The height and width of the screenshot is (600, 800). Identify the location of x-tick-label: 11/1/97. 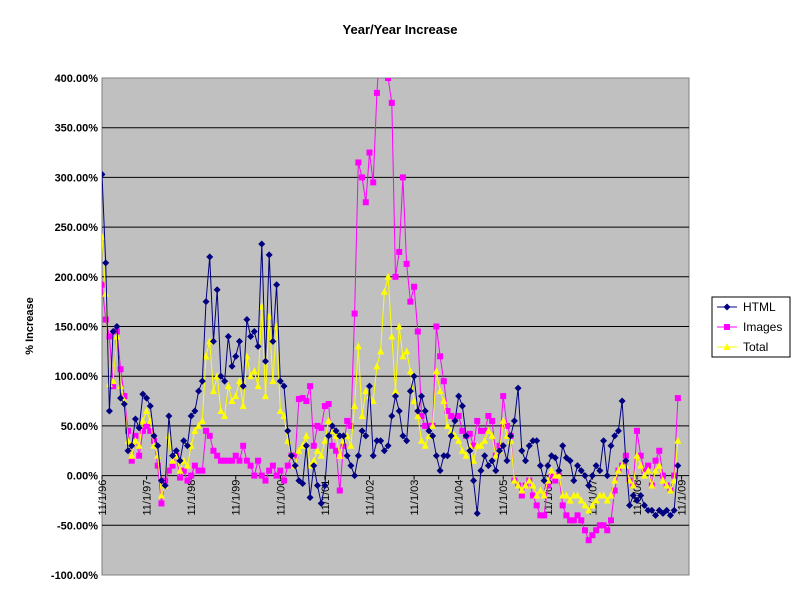
(148, 498).